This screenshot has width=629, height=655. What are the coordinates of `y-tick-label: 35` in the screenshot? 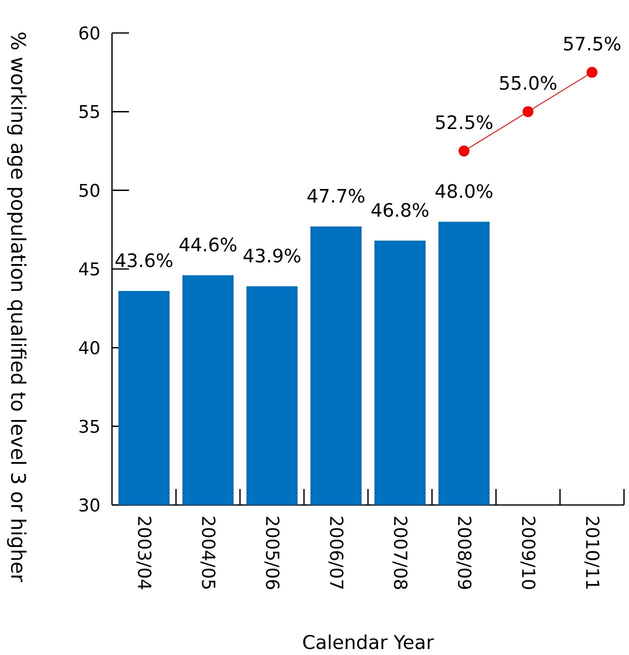 It's located at (89, 426).